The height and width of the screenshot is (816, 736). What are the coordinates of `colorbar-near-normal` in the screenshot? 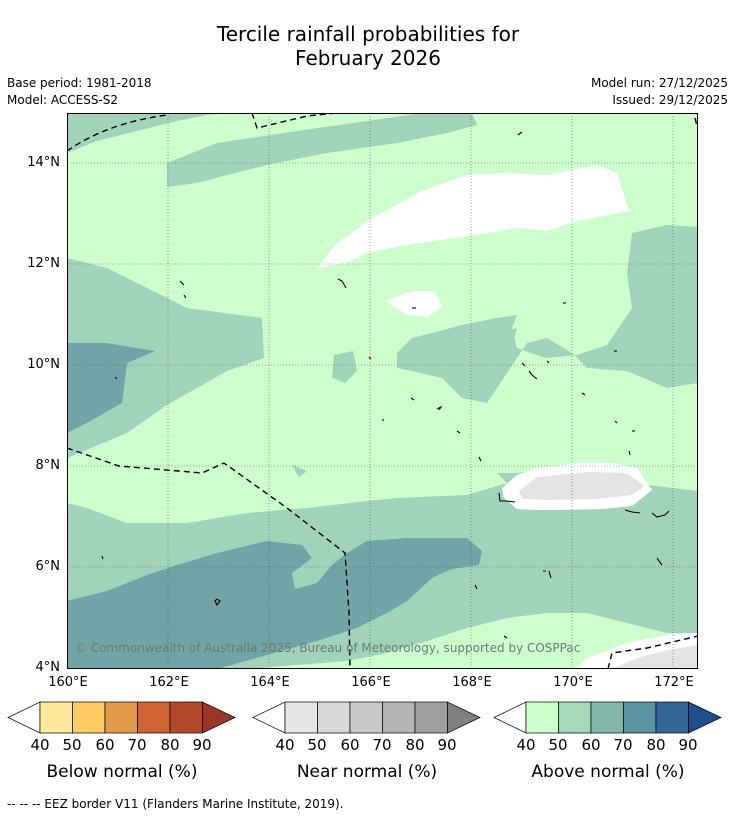 It's located at (366, 717).